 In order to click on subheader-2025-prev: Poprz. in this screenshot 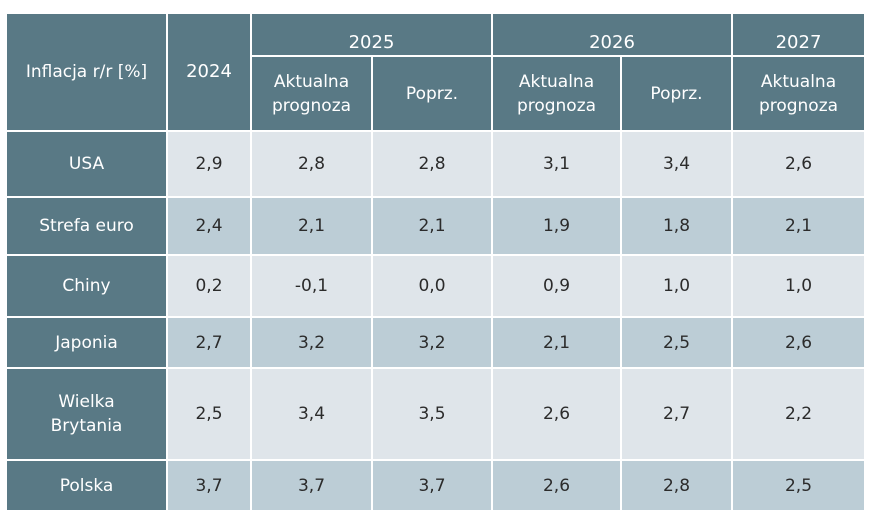, I will do `click(432, 93)`.